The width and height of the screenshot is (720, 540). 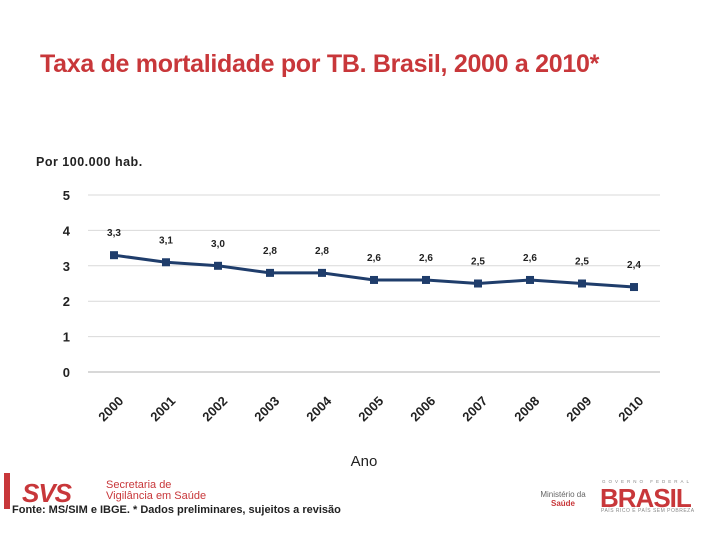 I want to click on y-tick-label: 4, so click(x=67, y=230).